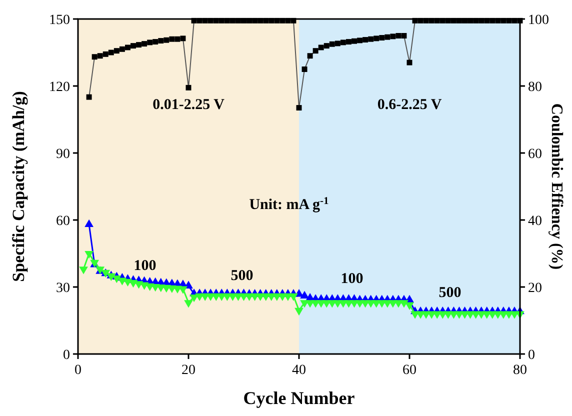 Image resolution: width=572 pixels, height=416 pixels. Describe the element at coordinates (63, 221) in the screenshot. I see `y-tick-label: 60` at that location.